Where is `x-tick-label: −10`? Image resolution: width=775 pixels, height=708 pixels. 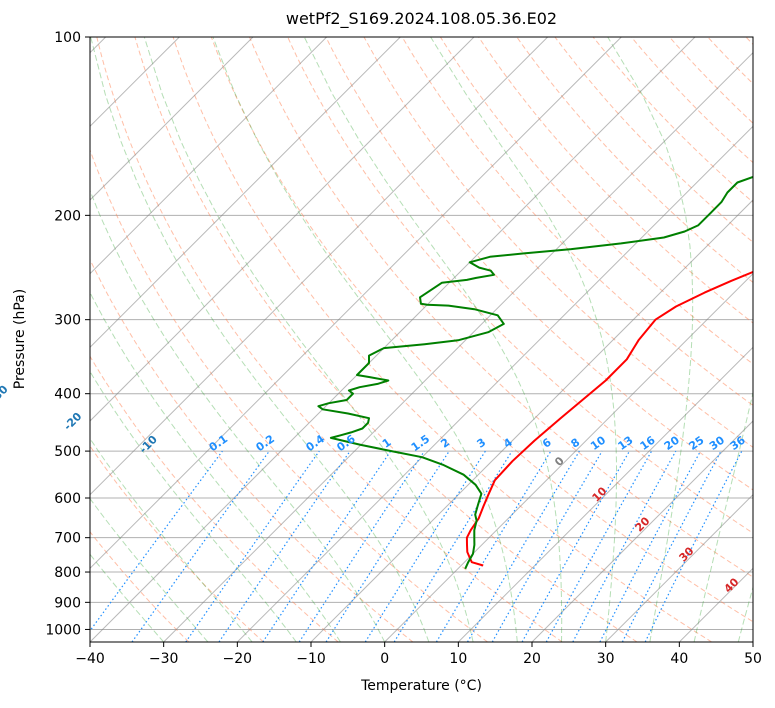
x-tick-label: −10 is located at coordinates (311, 659).